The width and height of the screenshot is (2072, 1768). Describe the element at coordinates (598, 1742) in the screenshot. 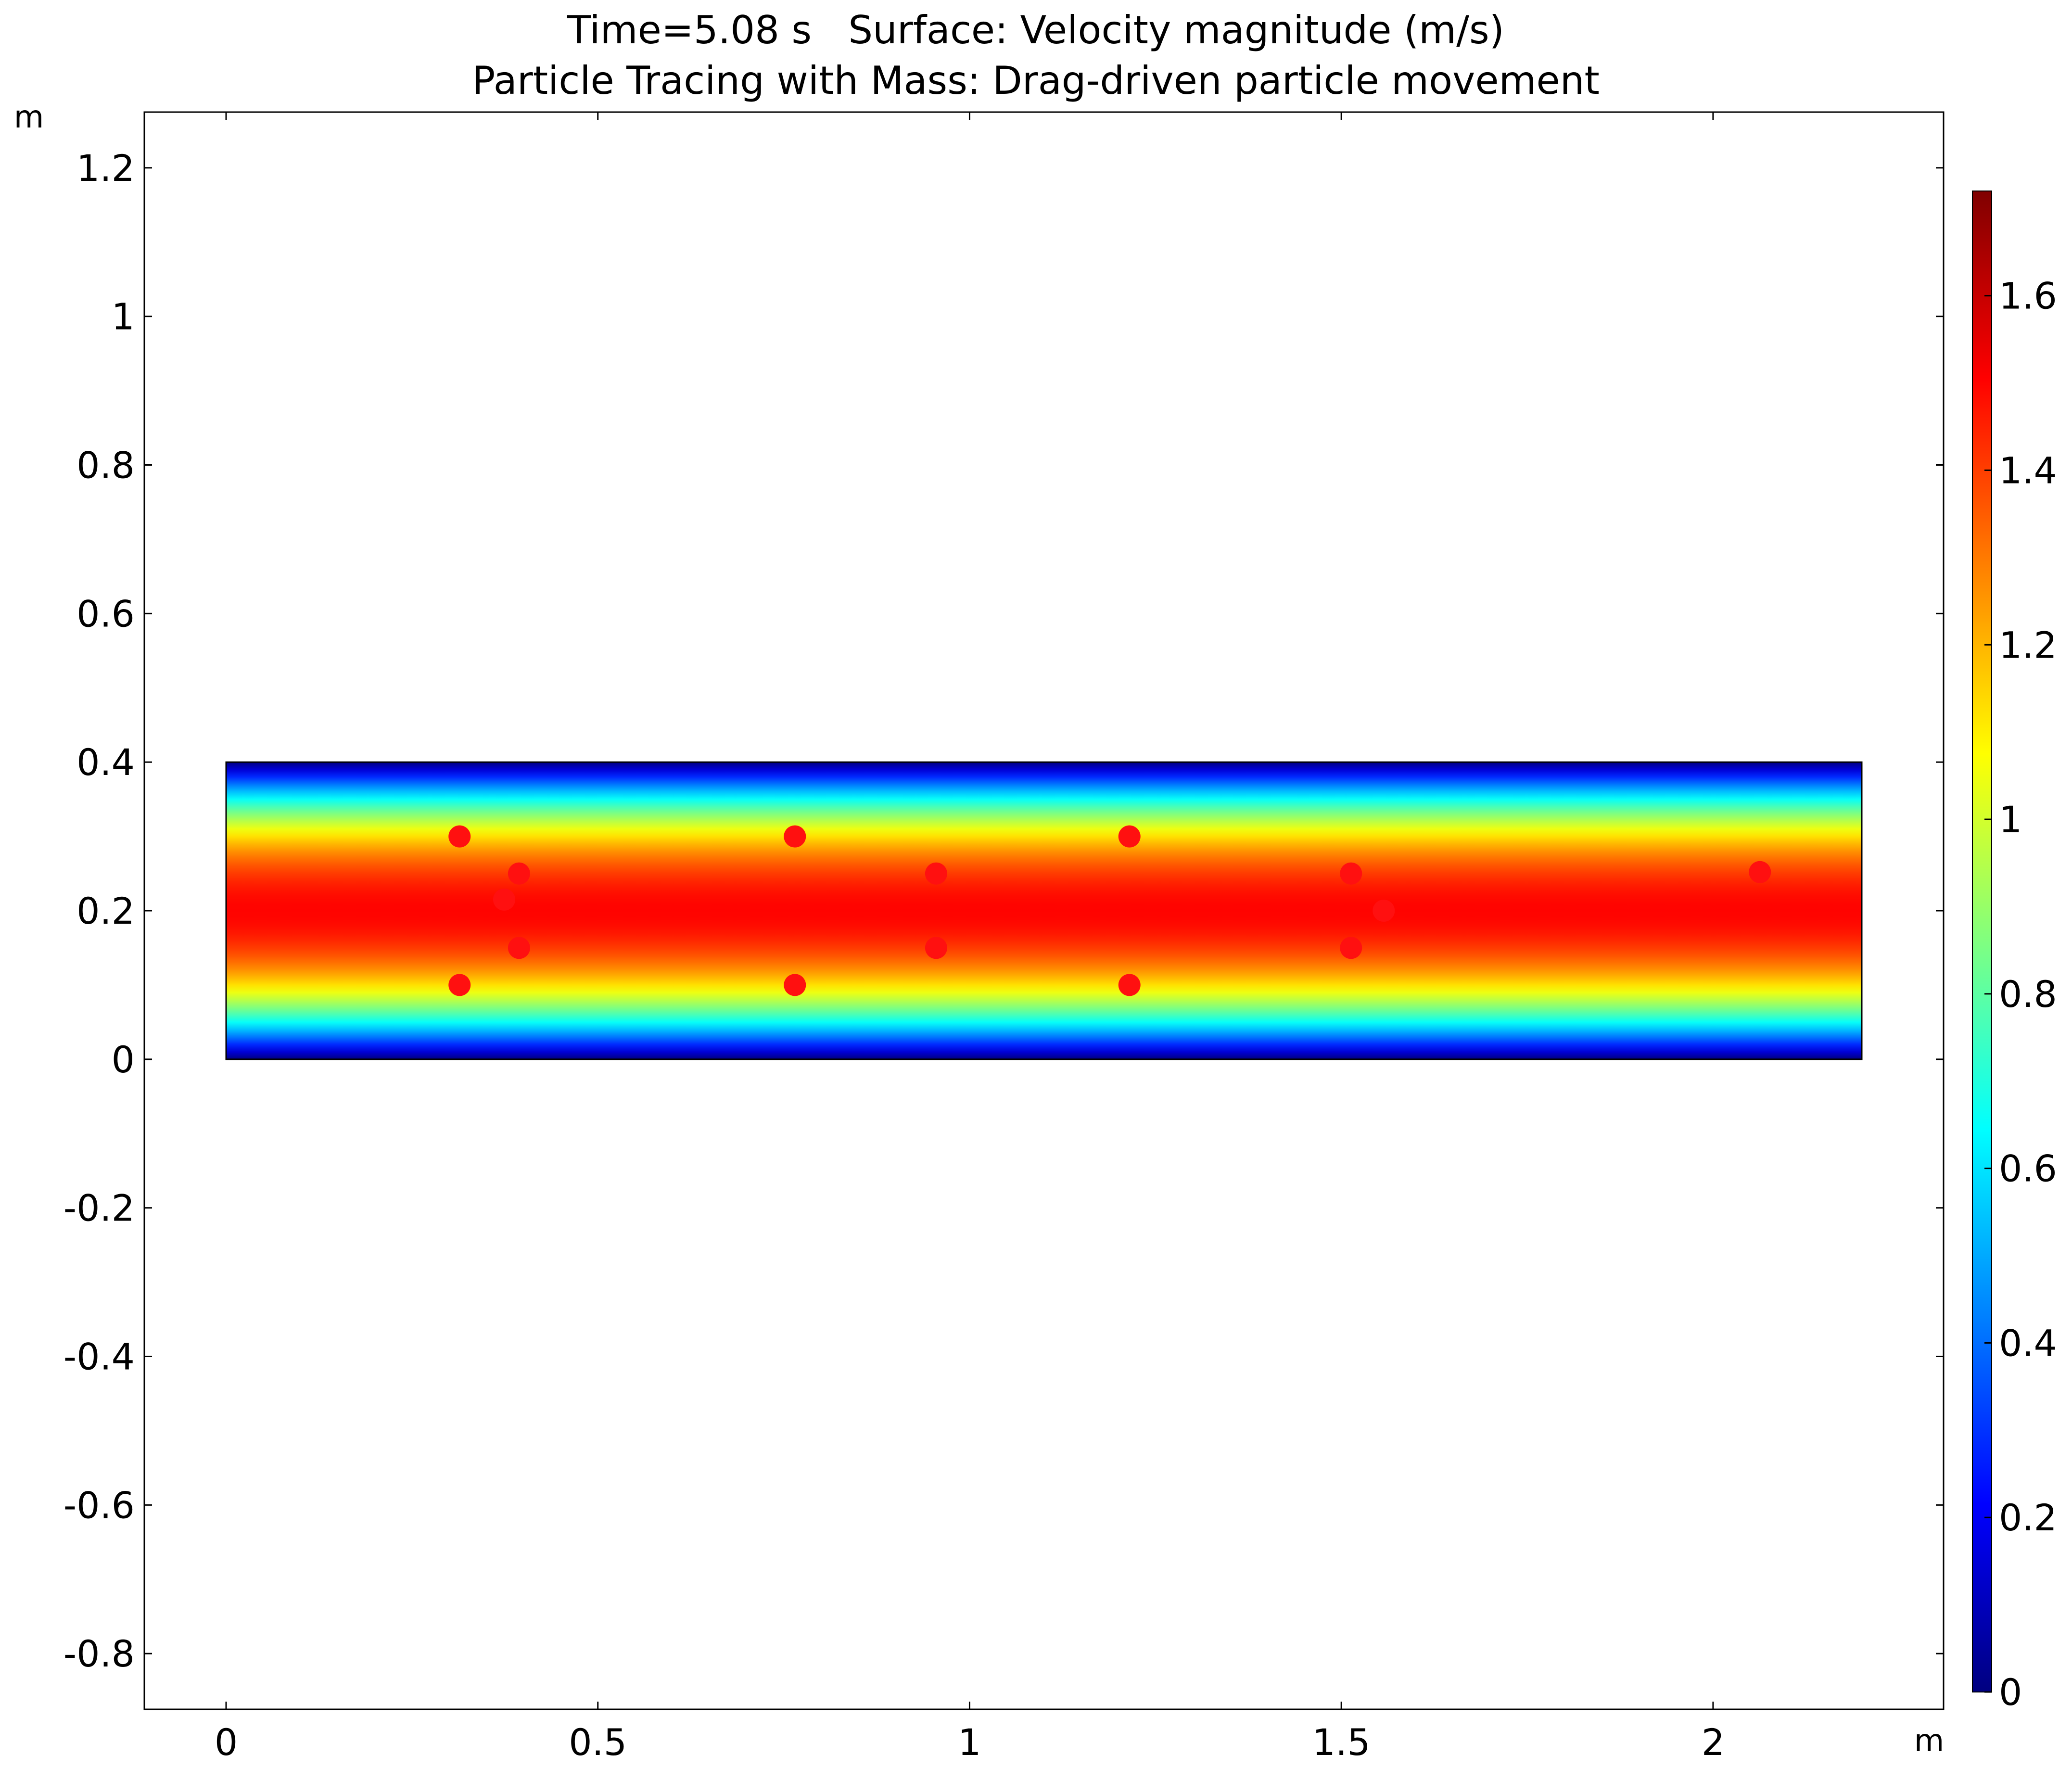

I see `x-tick-label: 0.5` at that location.